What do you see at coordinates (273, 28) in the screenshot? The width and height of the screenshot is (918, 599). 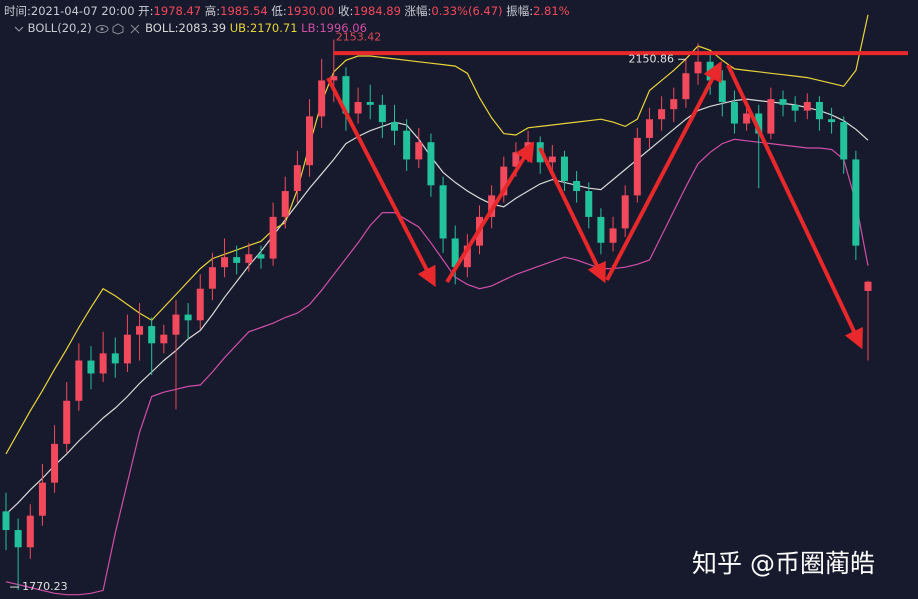 I see `value: 2170.71` at bounding box center [273, 28].